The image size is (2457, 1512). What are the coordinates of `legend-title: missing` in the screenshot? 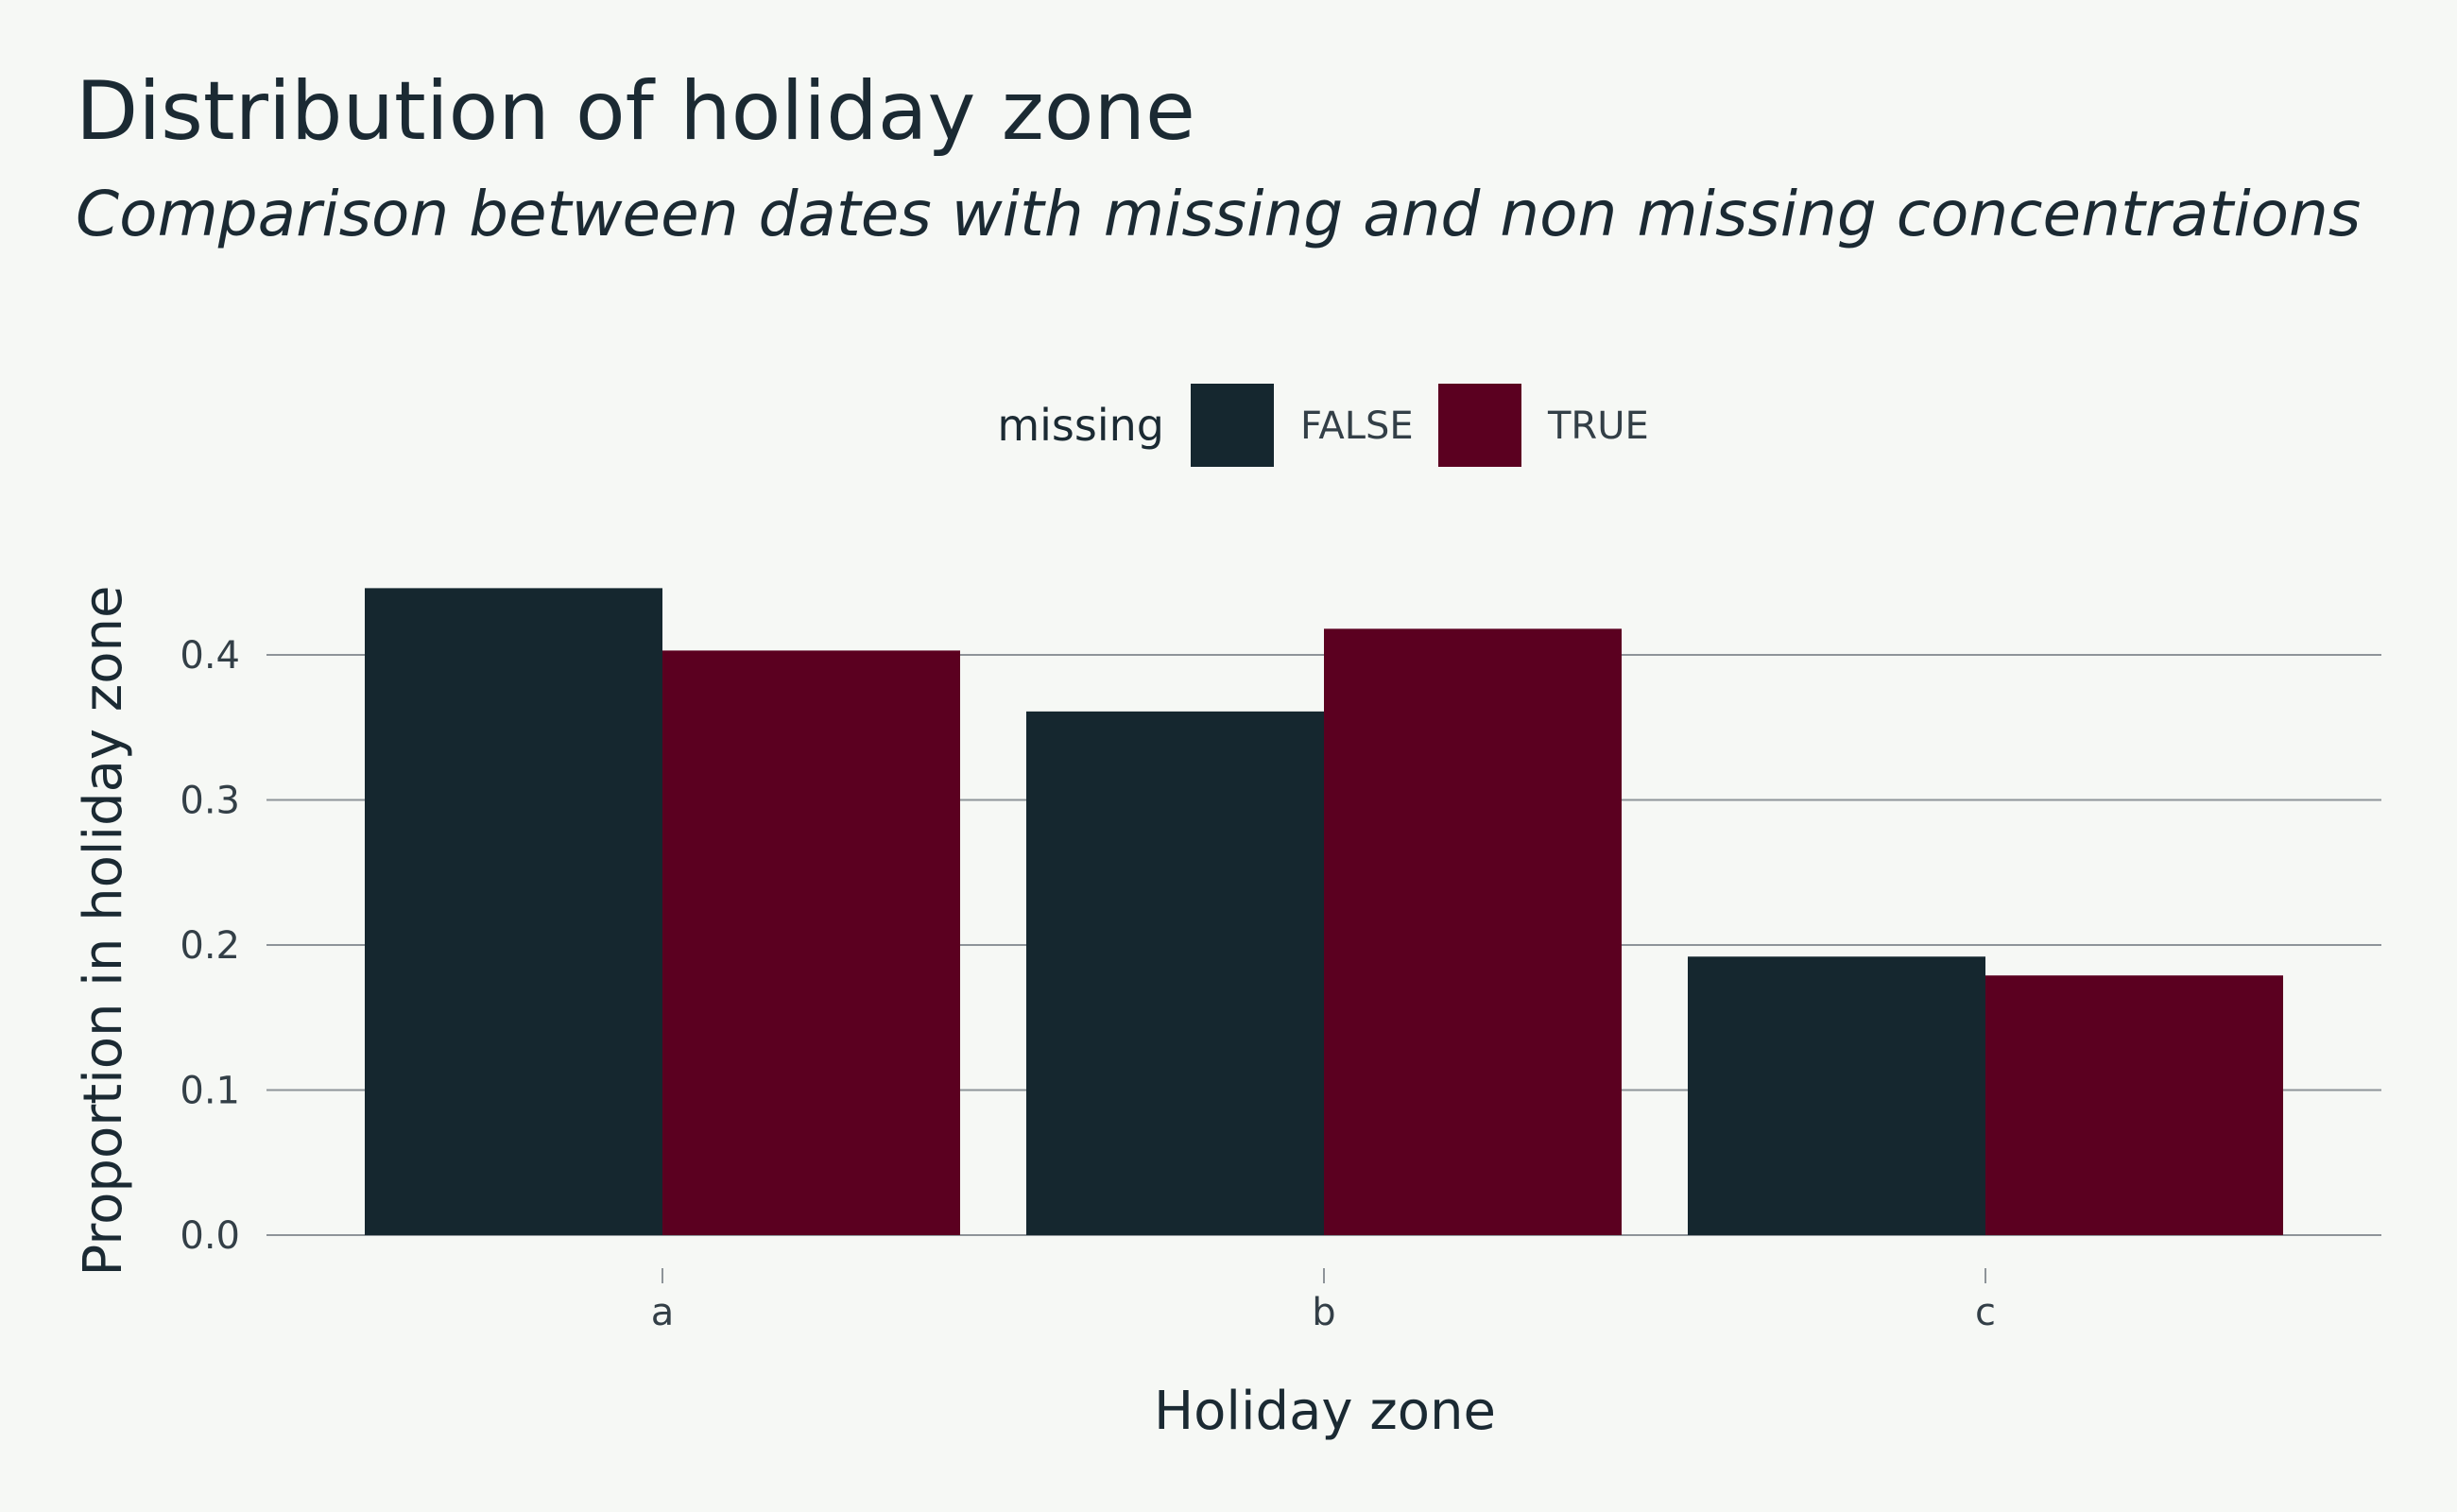 It's located at (1080, 425).